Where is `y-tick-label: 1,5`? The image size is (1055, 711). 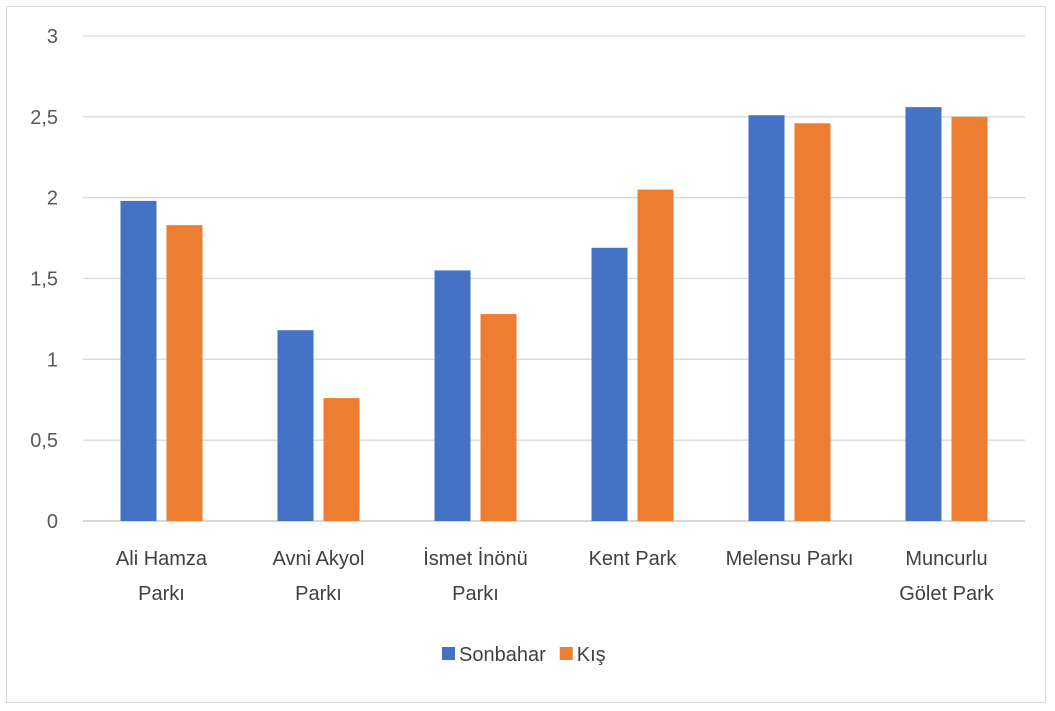
y-tick-label: 1,5 is located at coordinates (44, 280).